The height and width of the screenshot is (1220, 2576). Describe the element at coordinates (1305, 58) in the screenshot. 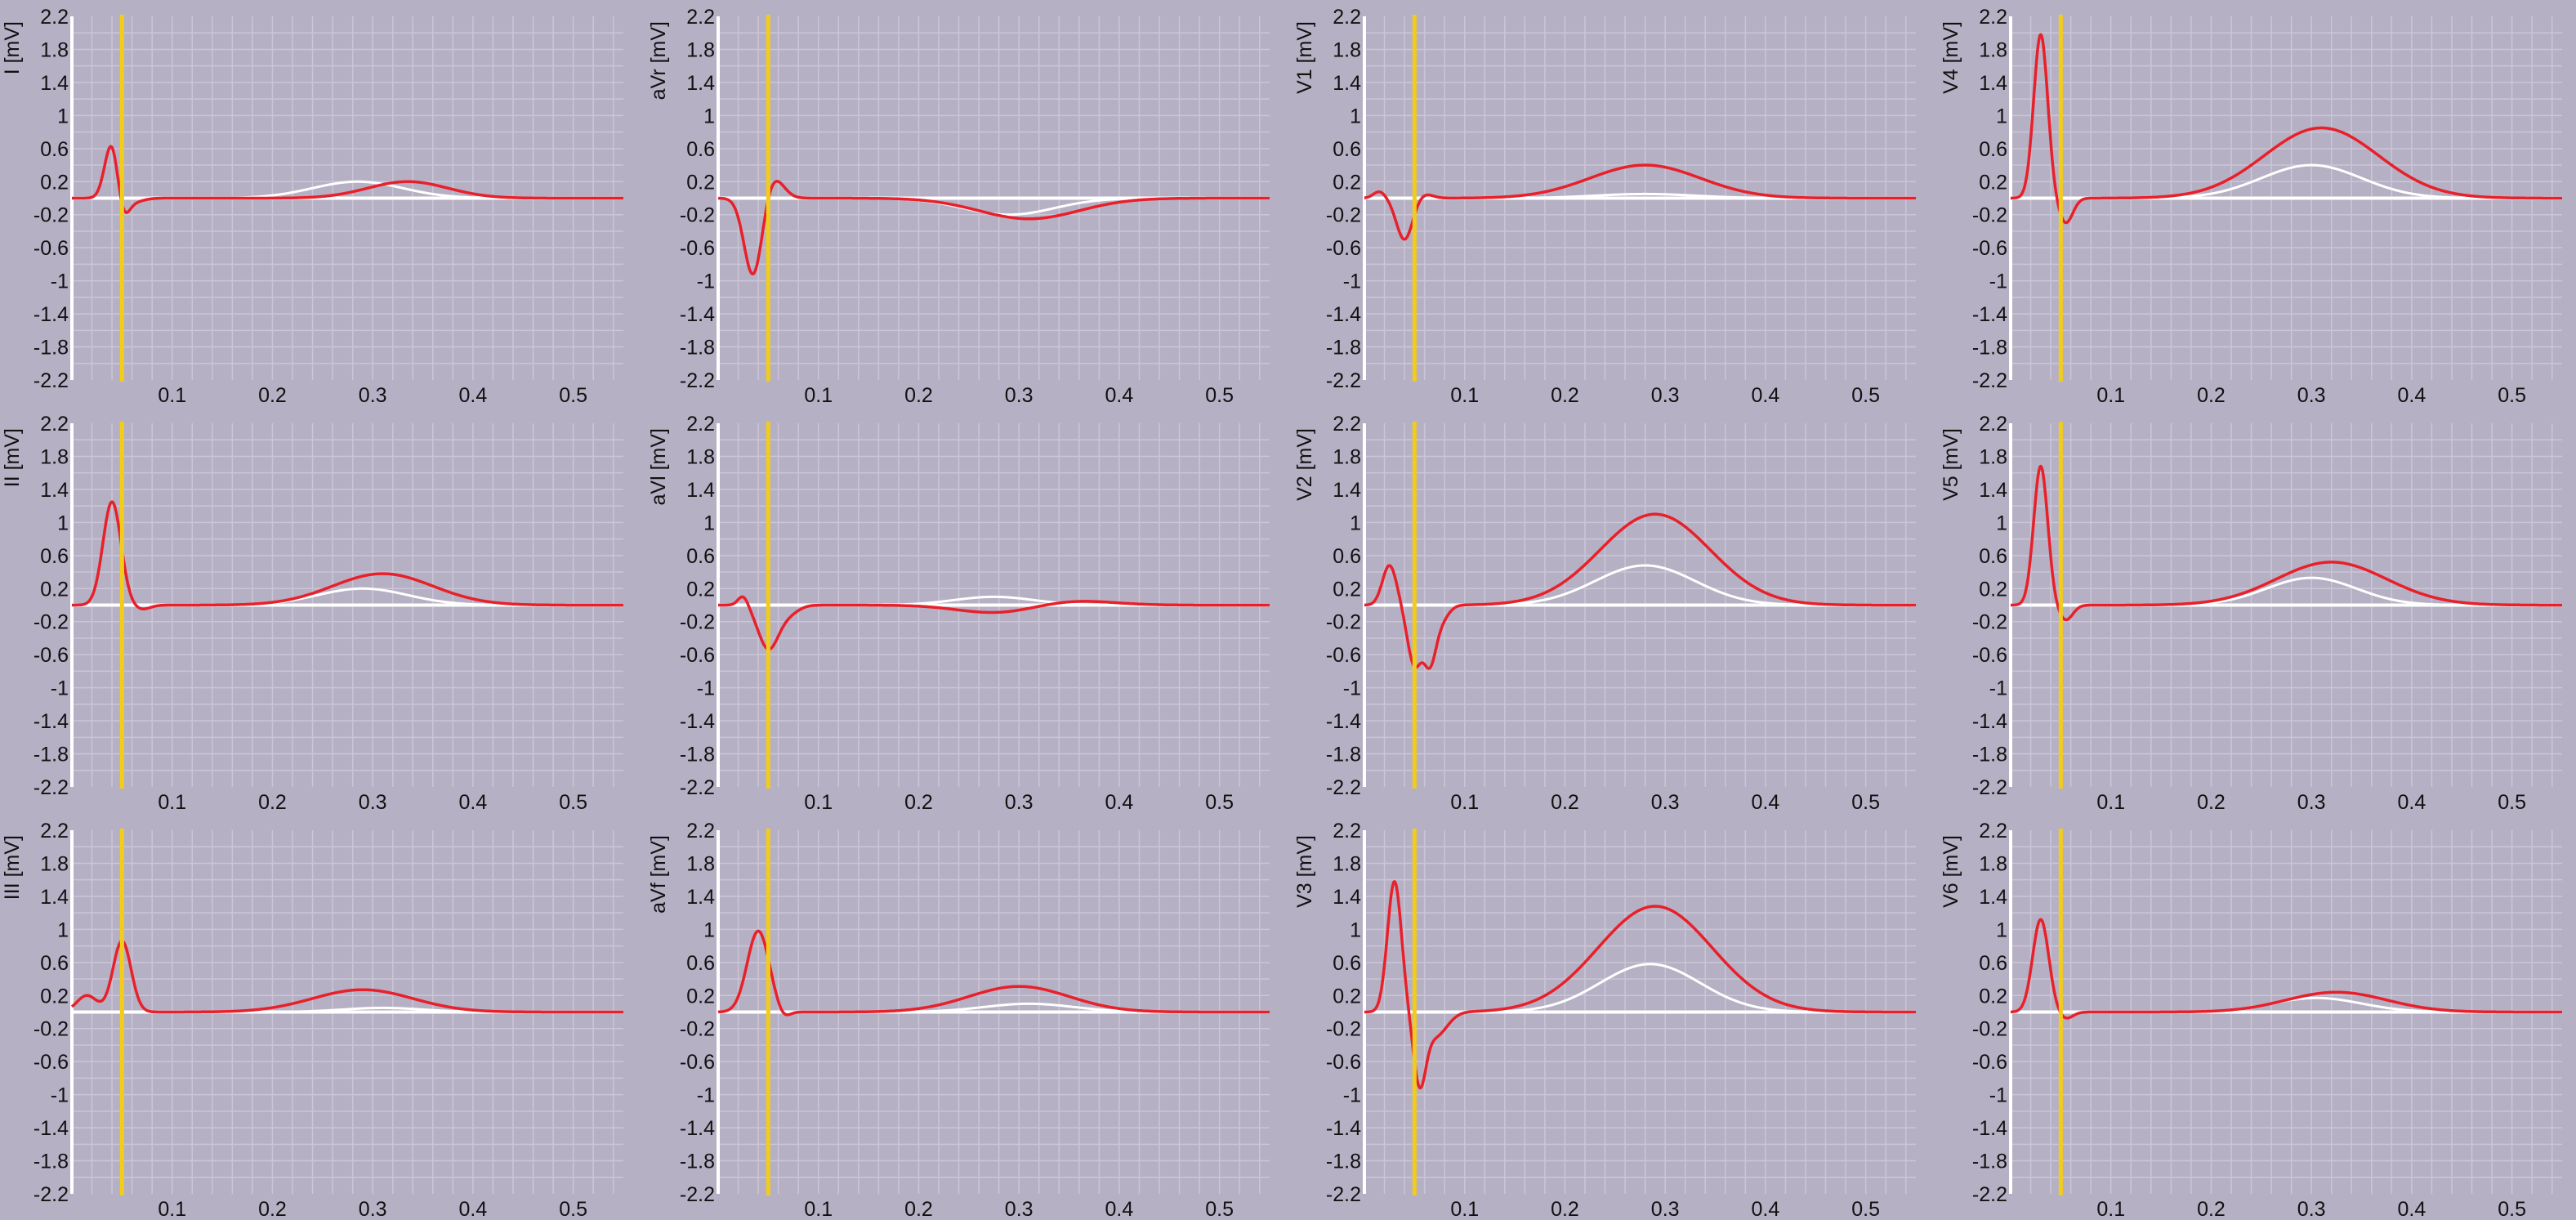

I see `lead-label: V1 [mV]` at that location.